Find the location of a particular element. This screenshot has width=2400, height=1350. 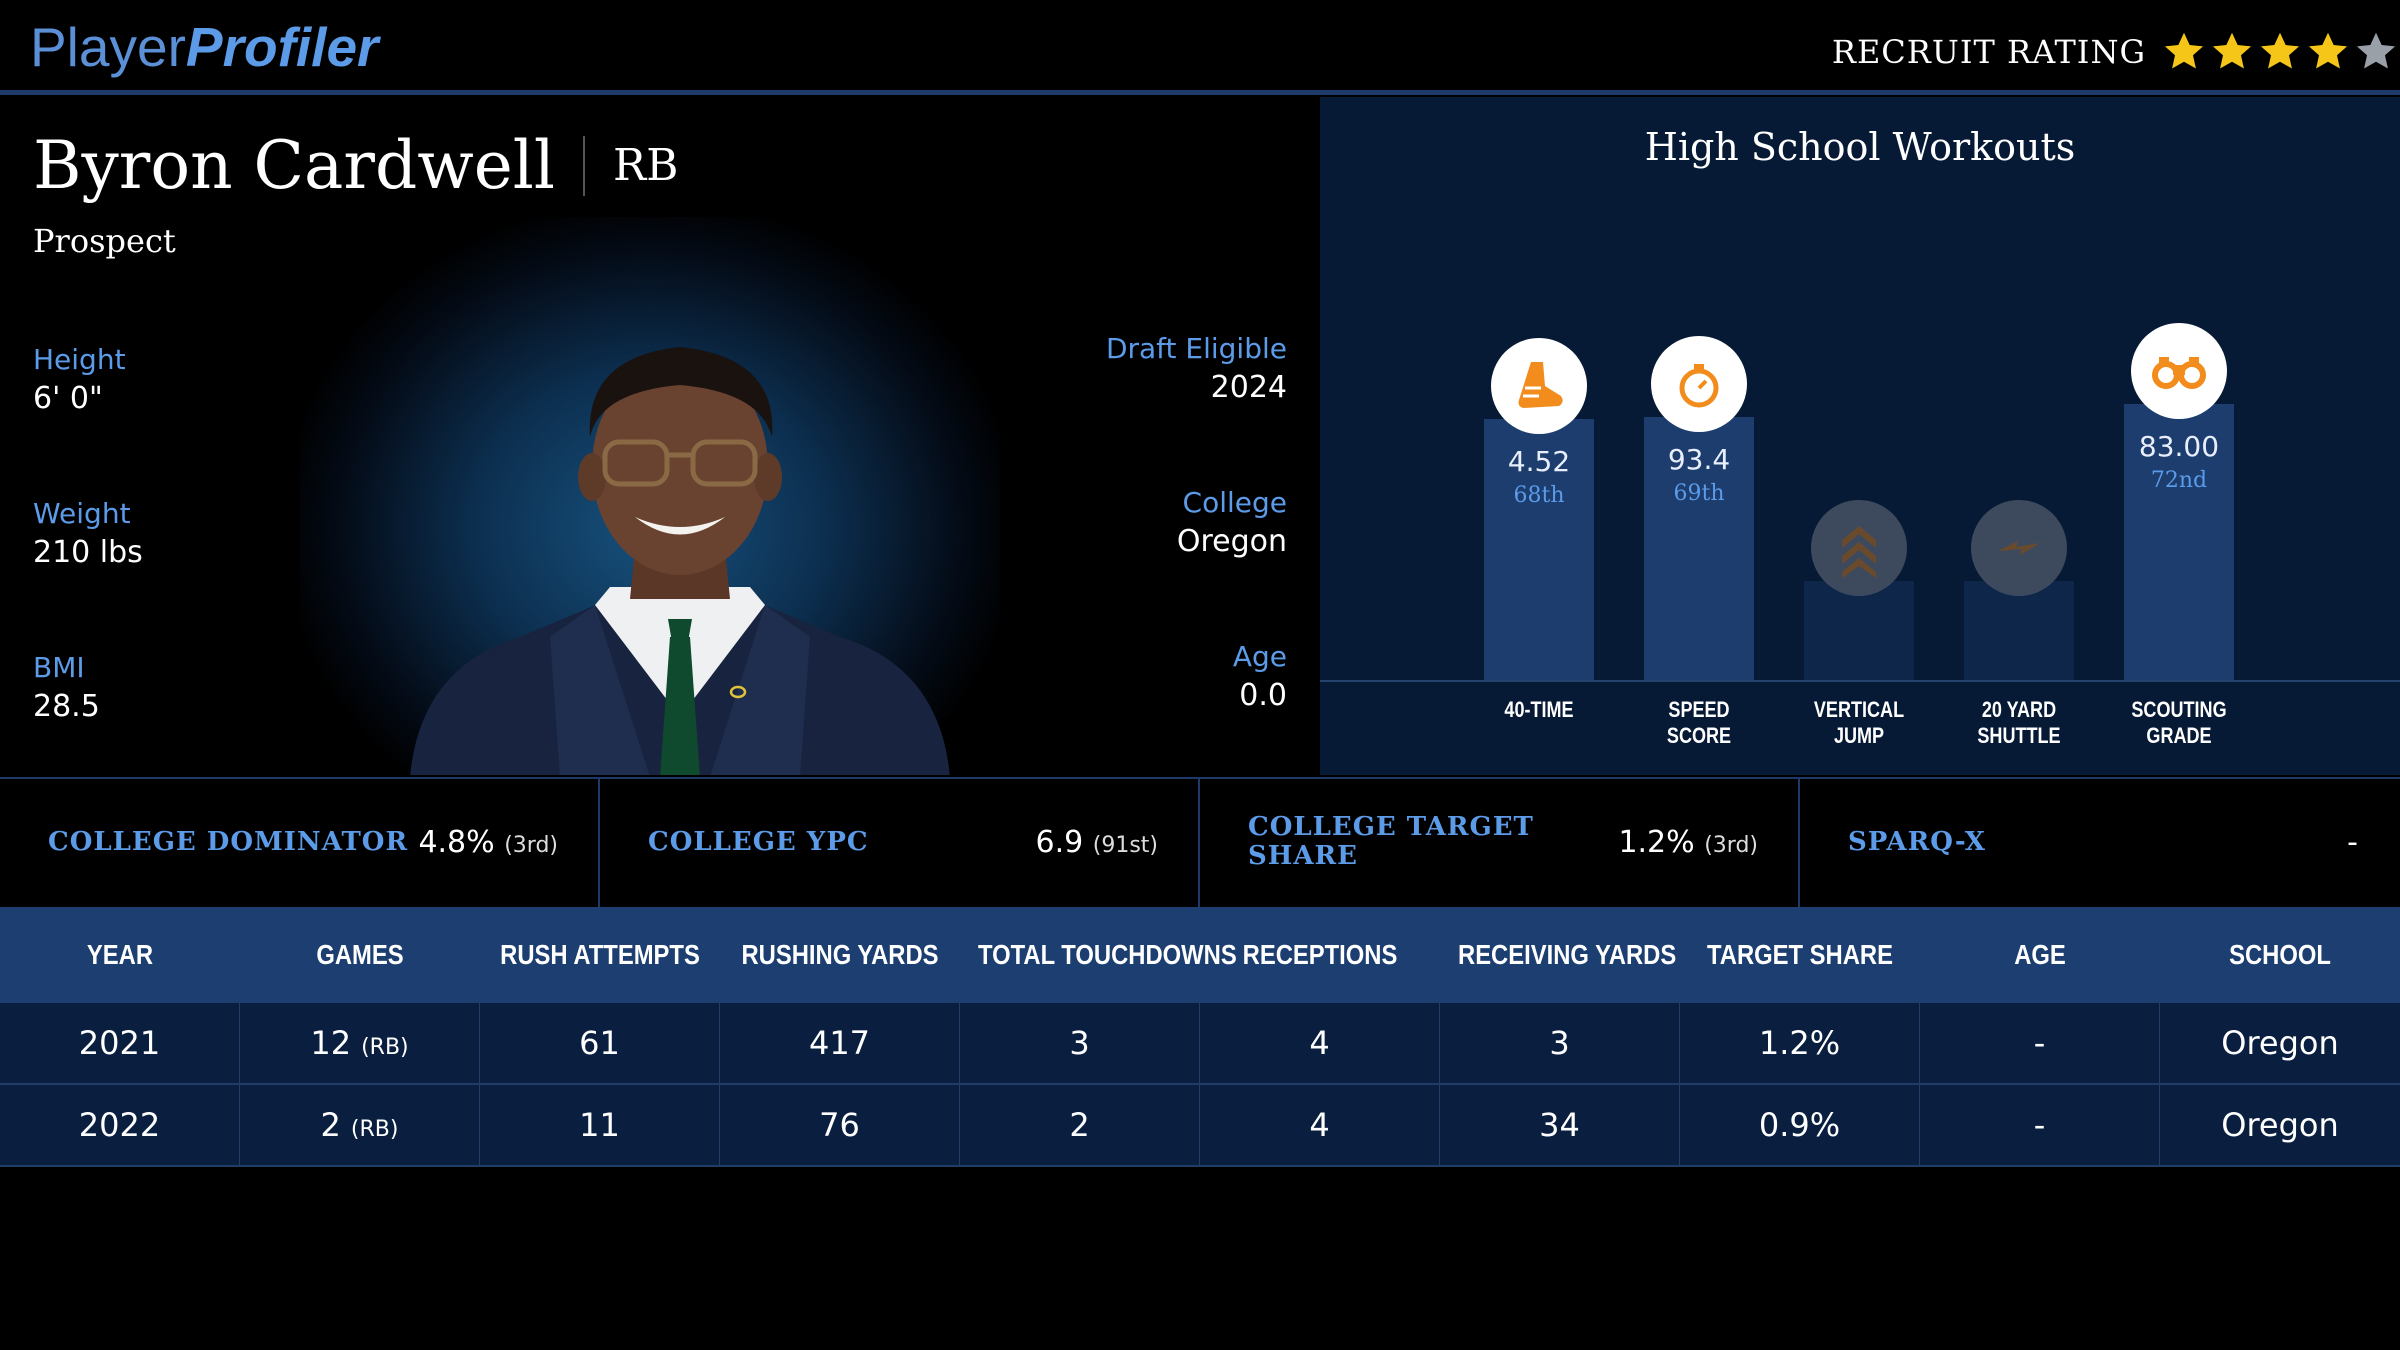

site-logo: PlayerProfiler is located at coordinates (204, 47).